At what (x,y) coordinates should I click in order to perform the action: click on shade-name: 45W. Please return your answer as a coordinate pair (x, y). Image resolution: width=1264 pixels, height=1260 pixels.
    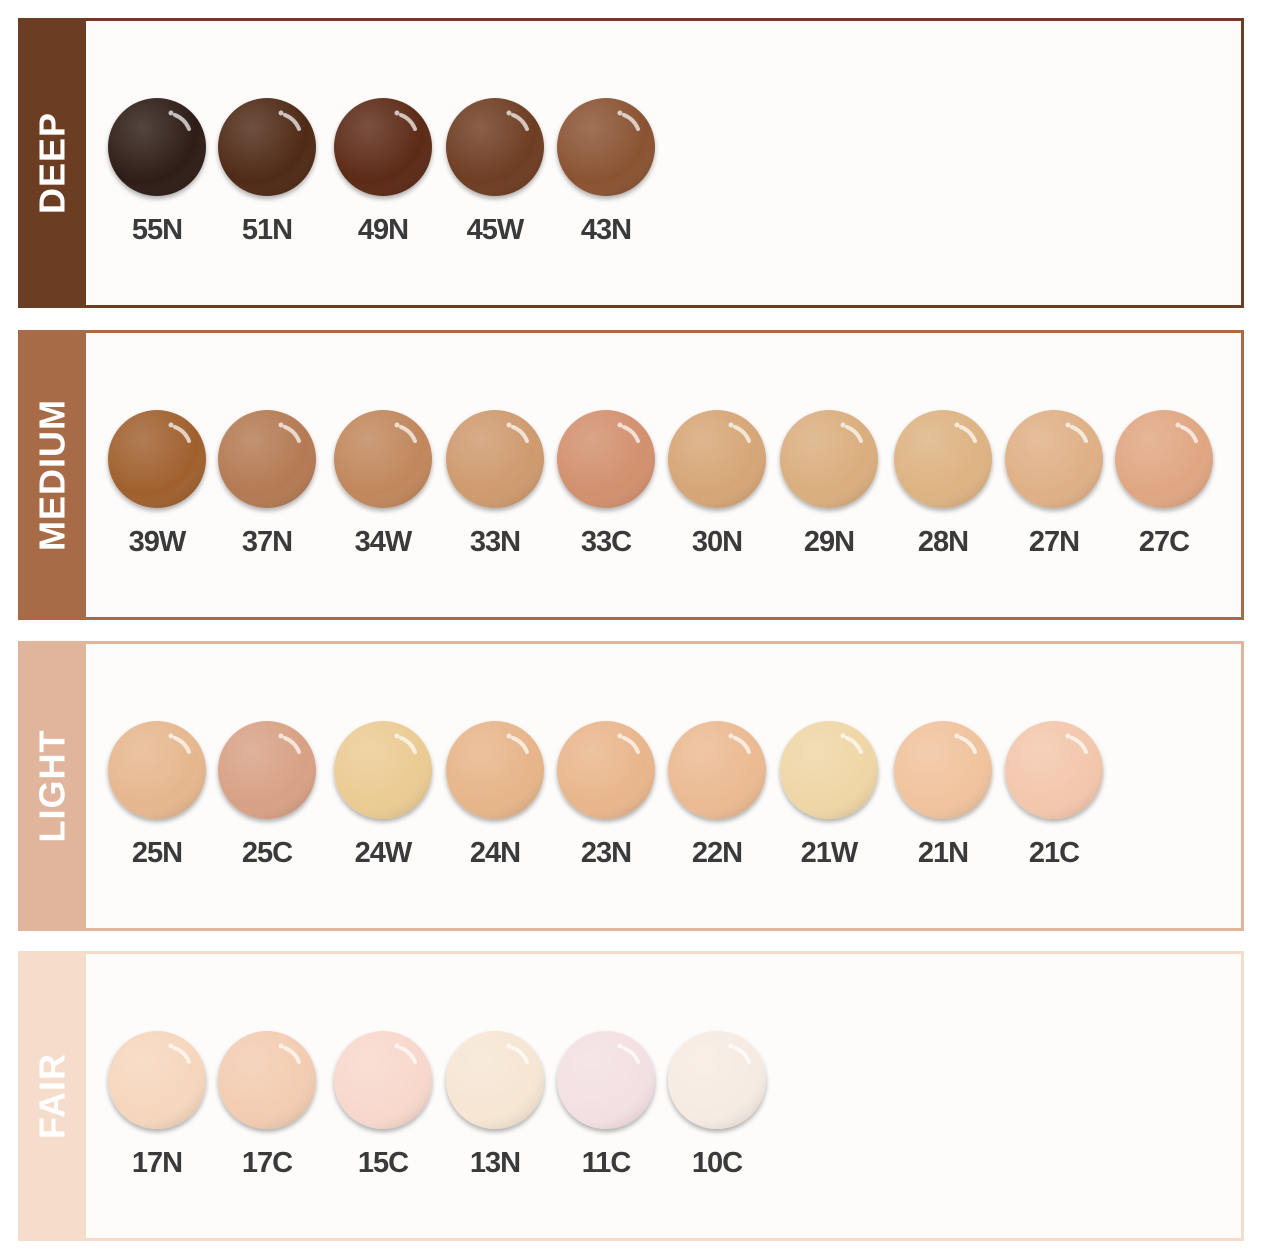
    Looking at the image, I should click on (496, 230).